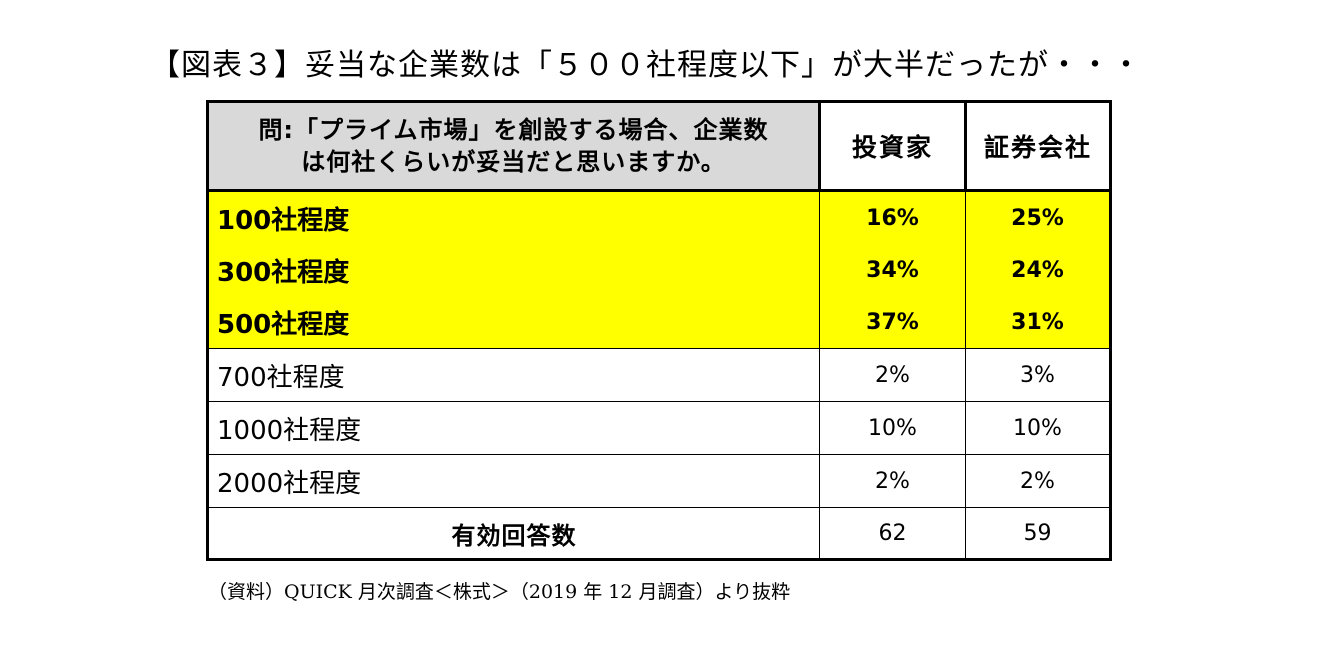 This screenshot has height=657, width=1323. What do you see at coordinates (892, 534) in the screenshot?
I see `total-investors-value: 62` at bounding box center [892, 534].